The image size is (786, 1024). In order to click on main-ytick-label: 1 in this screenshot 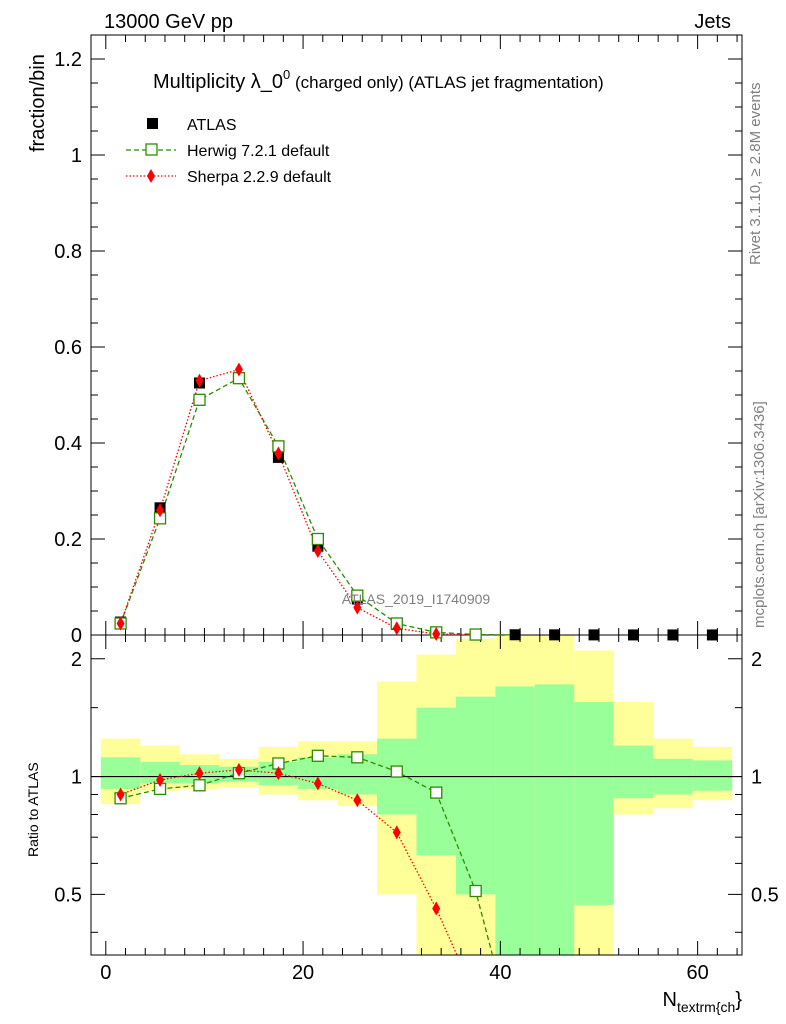, I will do `click(76, 156)`.